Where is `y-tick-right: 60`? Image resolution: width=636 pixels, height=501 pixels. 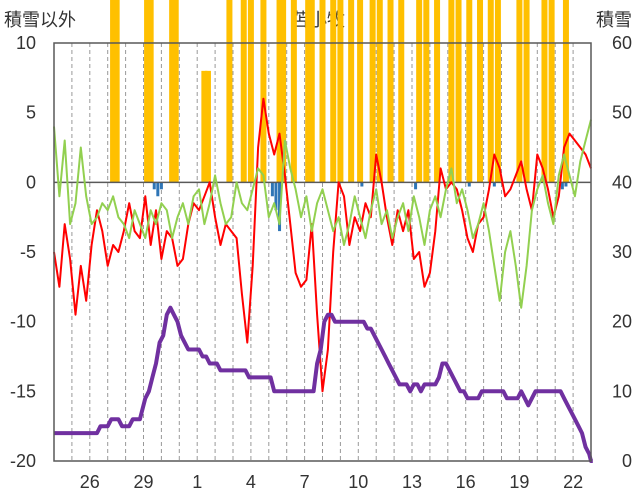 y-tick-right: 60 is located at coordinates (622, 43).